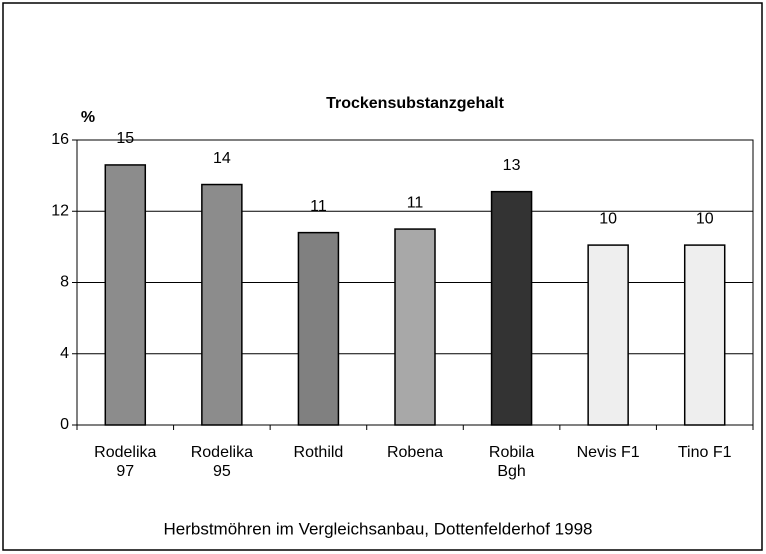 This screenshot has height=554, width=766. What do you see at coordinates (60, 139) in the screenshot?
I see `y-tick-label: 16` at bounding box center [60, 139].